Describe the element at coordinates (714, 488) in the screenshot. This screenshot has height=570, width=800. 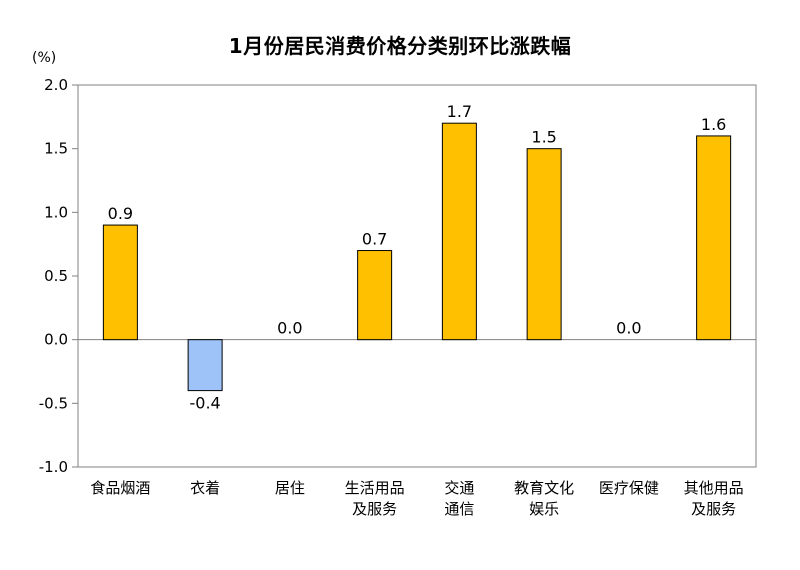
I see `x-category-label: 其他用品` at that location.